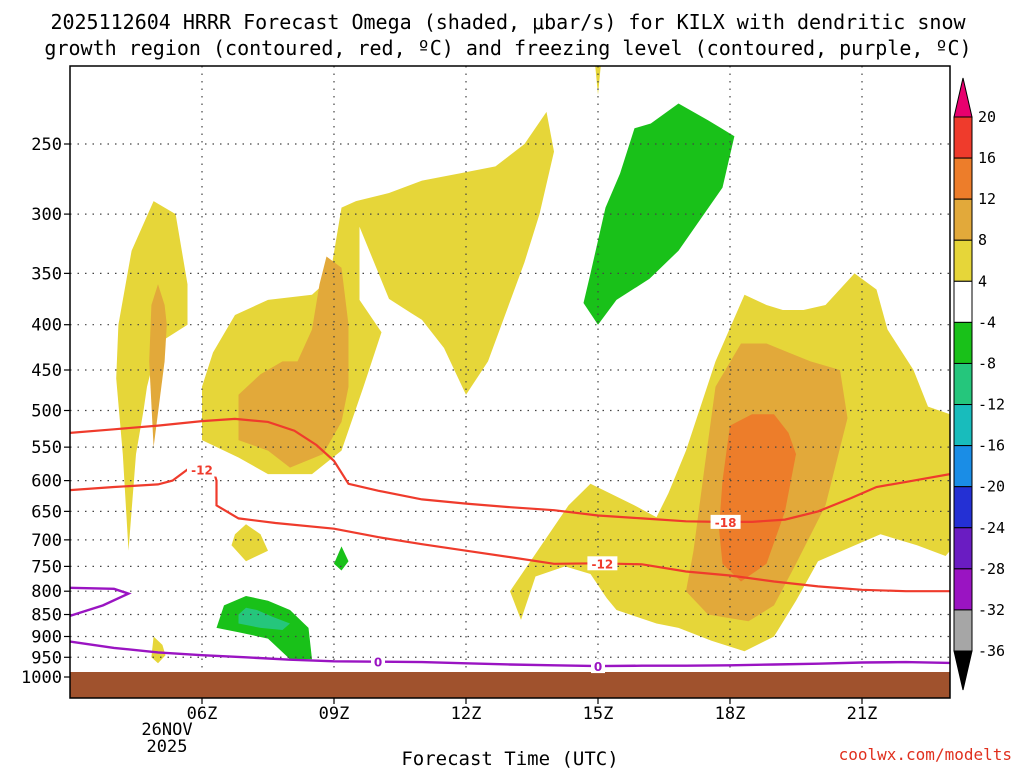 The width and height of the screenshot is (1024, 768). What do you see at coordinates (46, 541) in the screenshot?
I see `y-tick-label-700: 700` at bounding box center [46, 541].